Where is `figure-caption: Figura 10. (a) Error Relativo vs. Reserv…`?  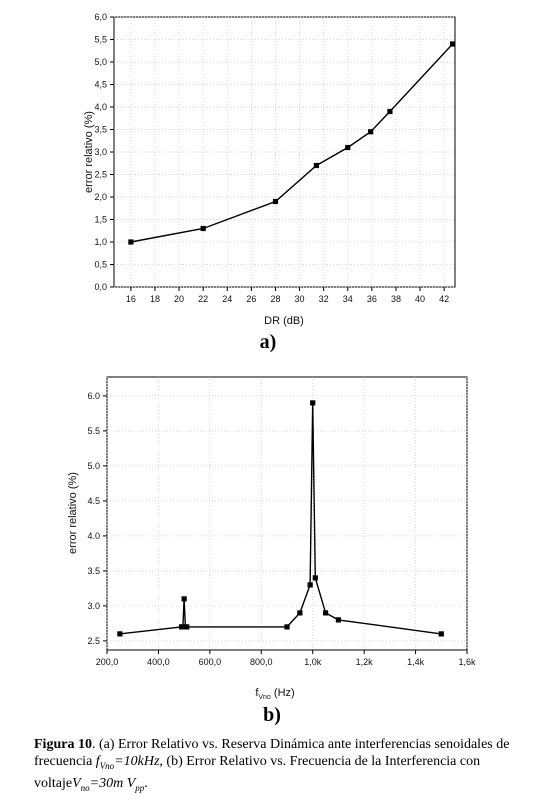
figure-caption: Figura 10. (a) Error Relativo vs. Reserv… is located at coordinates (277, 766).